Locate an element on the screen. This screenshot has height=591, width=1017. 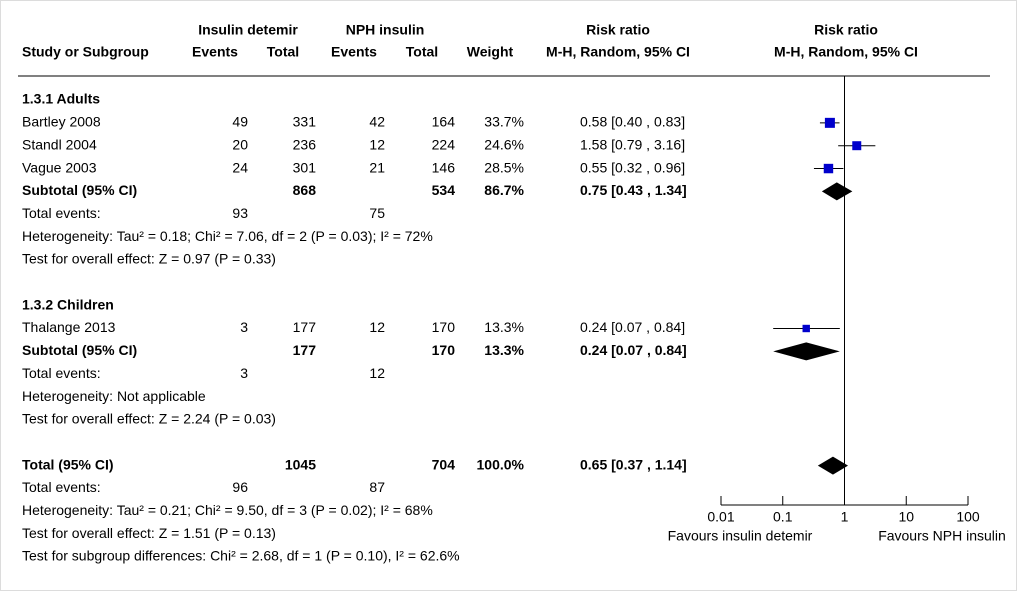
risk-ratio: 1.58 [0.79 , 3.16] is located at coordinates (632, 144).